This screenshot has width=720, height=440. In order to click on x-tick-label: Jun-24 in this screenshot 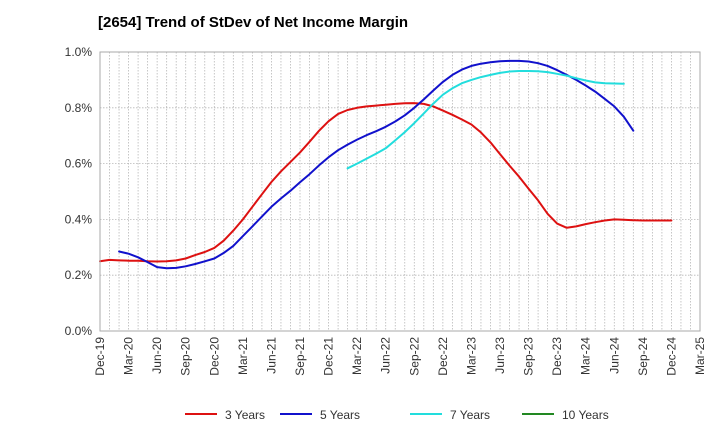, I will do `click(614, 355)`.